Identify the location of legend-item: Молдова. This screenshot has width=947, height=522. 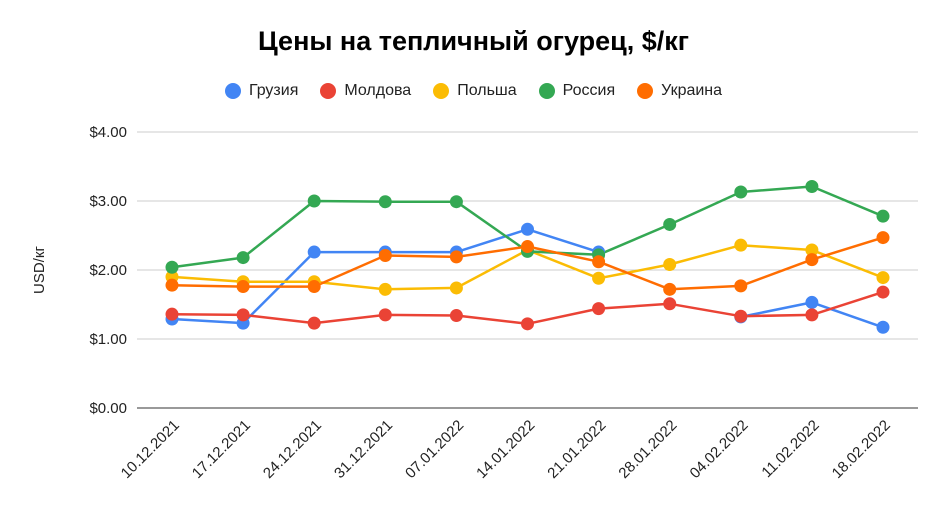
(365, 91).